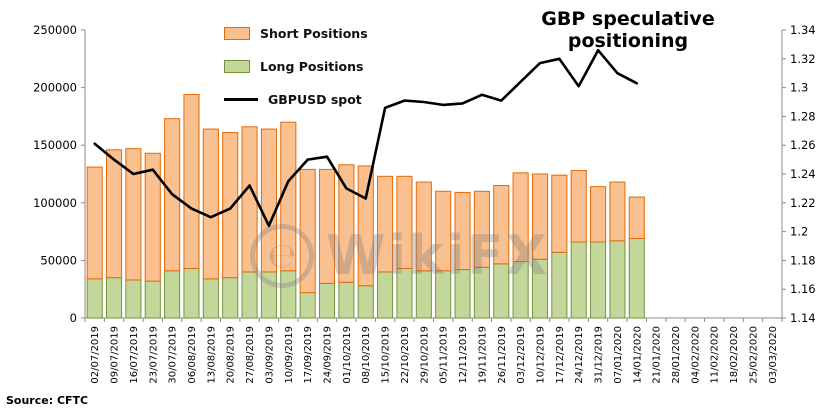  I want to click on x-axis-tick-label: 10/12/2019, so click(540, 355).